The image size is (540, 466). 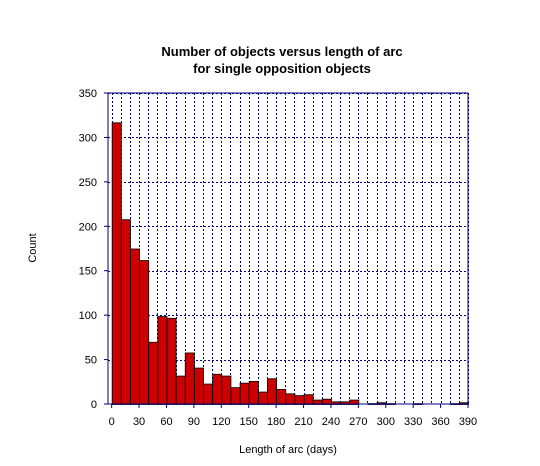 What do you see at coordinates (281, 51) in the screenshot?
I see `chart-title-line1: Number of objects versus length of arc` at bounding box center [281, 51].